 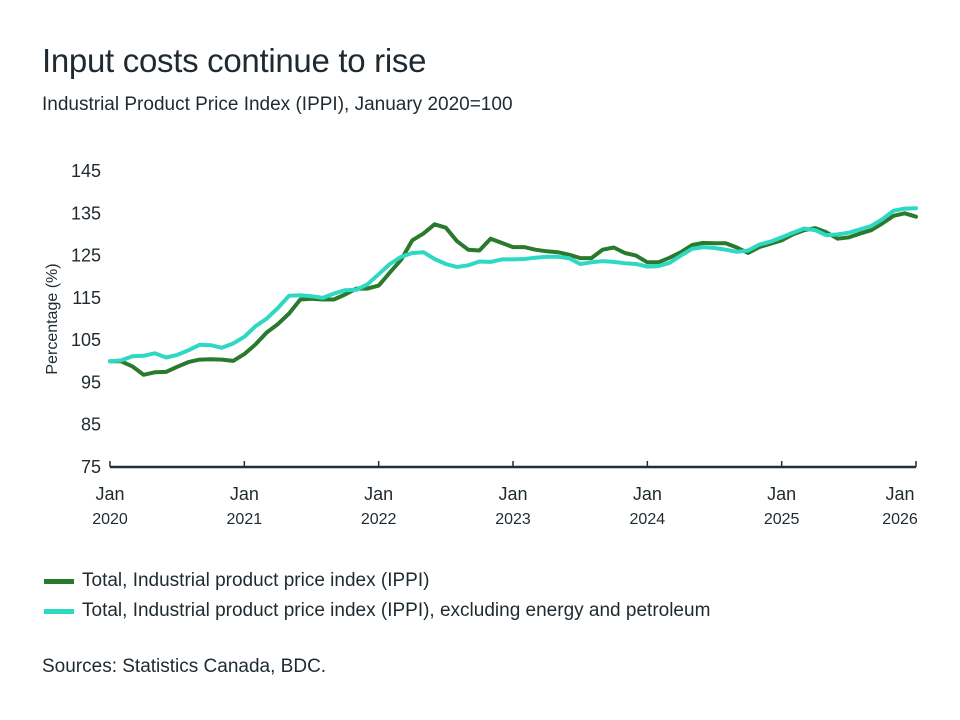 I want to click on x-tick-year: 2021, so click(x=245, y=519).